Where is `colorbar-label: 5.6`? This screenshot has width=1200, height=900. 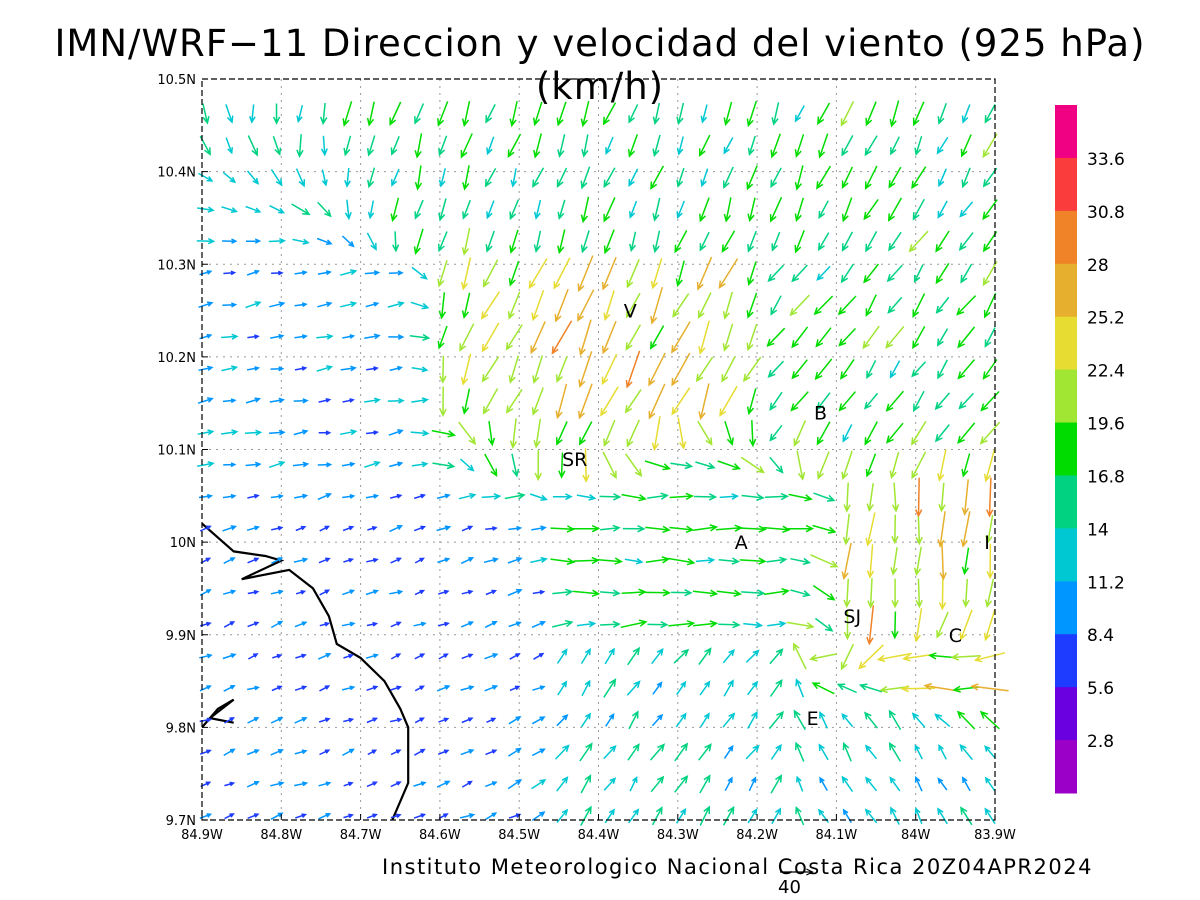
colorbar-label: 5.6 is located at coordinates (1100, 689).